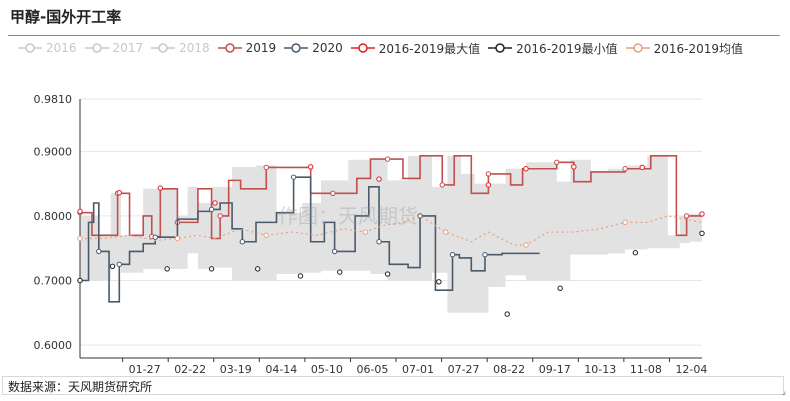 This screenshot has width=790, height=401. I want to click on legend-label: 2016-2019最大值, so click(429, 48).